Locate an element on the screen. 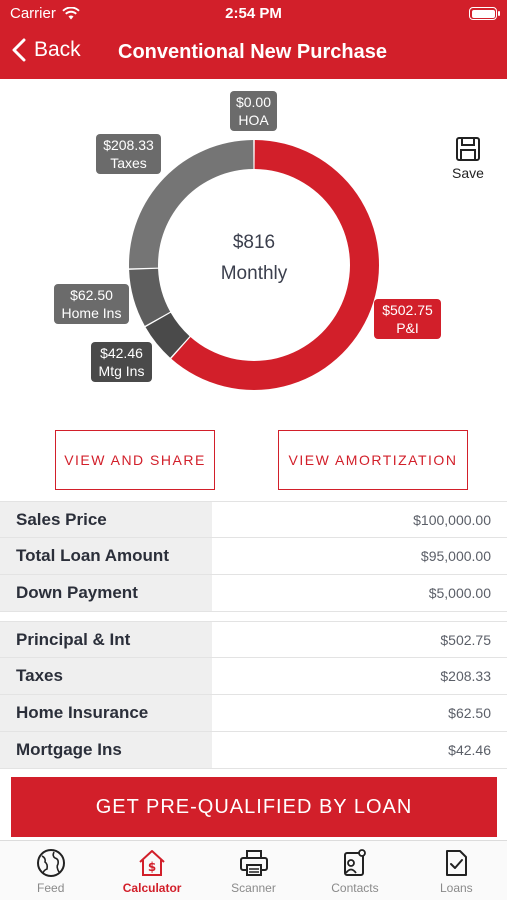 Image resolution: width=507 pixels, height=900 pixels. tab-loans: Loans is located at coordinates (456, 870).